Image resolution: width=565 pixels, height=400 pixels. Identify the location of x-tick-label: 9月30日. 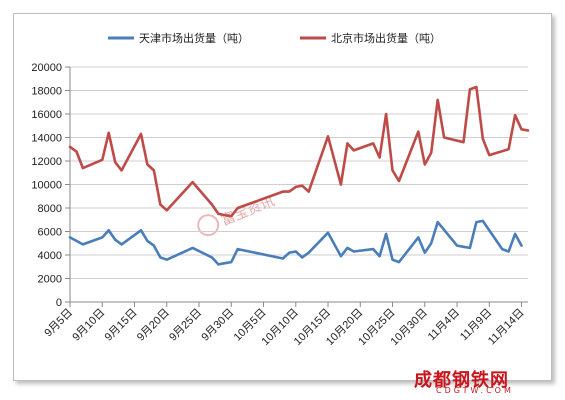
(217, 325).